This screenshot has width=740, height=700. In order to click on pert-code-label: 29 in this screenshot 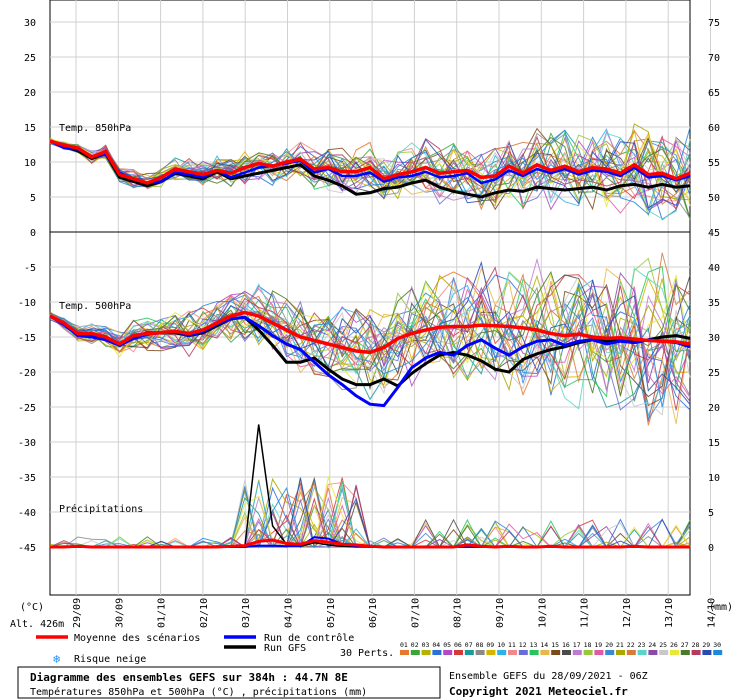, I will do `click(706, 645)`.